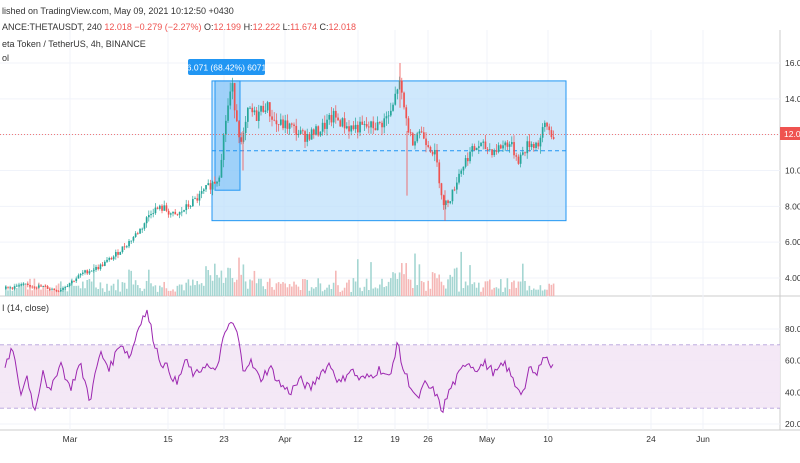 The height and width of the screenshot is (463, 800). I want to click on range-measure-start-box, so click(227, 135).